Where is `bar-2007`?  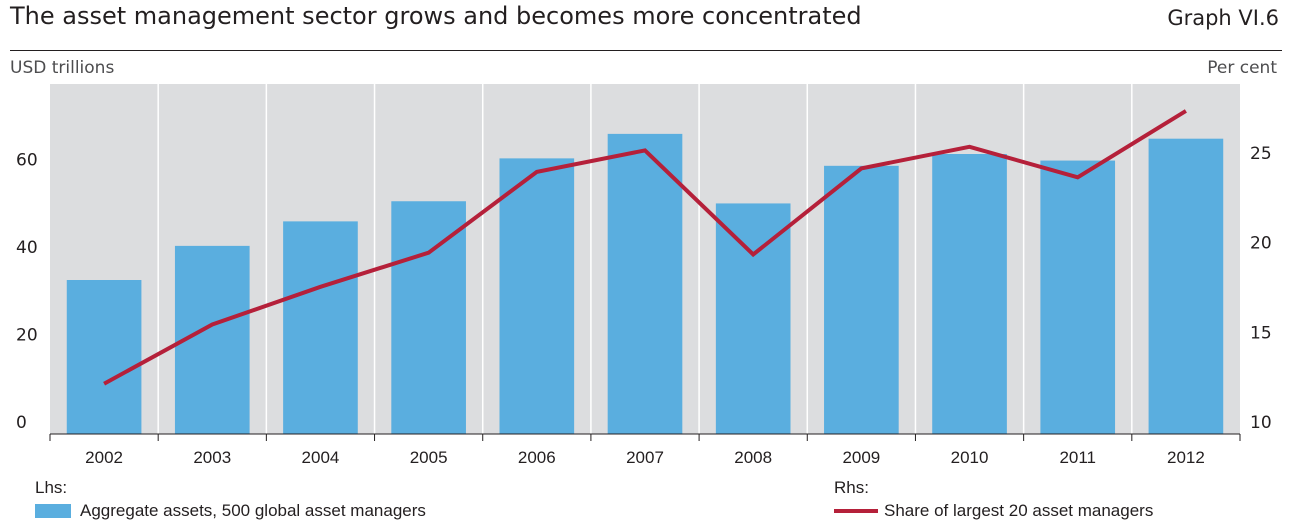 bar-2007 is located at coordinates (645, 283).